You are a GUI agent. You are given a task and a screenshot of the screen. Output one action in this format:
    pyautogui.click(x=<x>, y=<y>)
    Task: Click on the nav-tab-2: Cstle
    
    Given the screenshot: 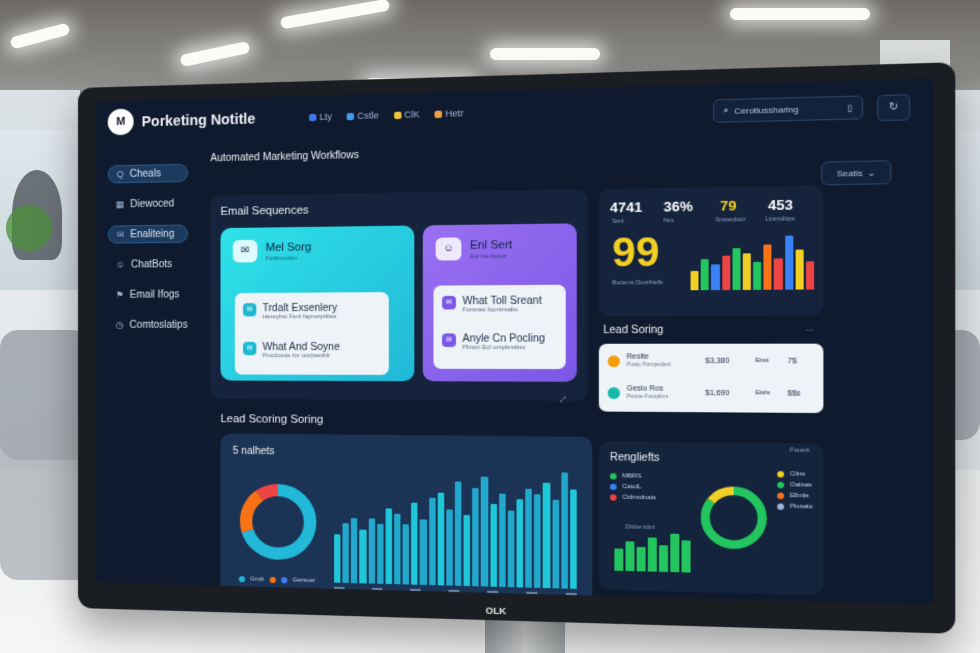 What is the action you would take?
    pyautogui.click(x=363, y=115)
    